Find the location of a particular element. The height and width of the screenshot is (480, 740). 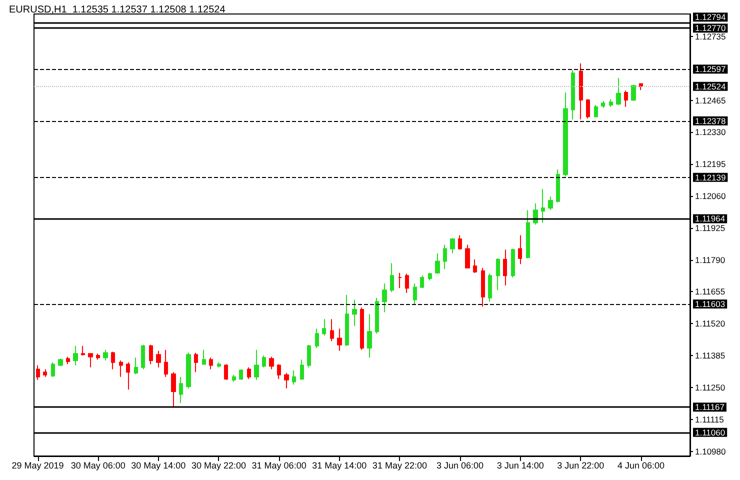

x-tick-label: 29 May 2019 is located at coordinates (38, 465).